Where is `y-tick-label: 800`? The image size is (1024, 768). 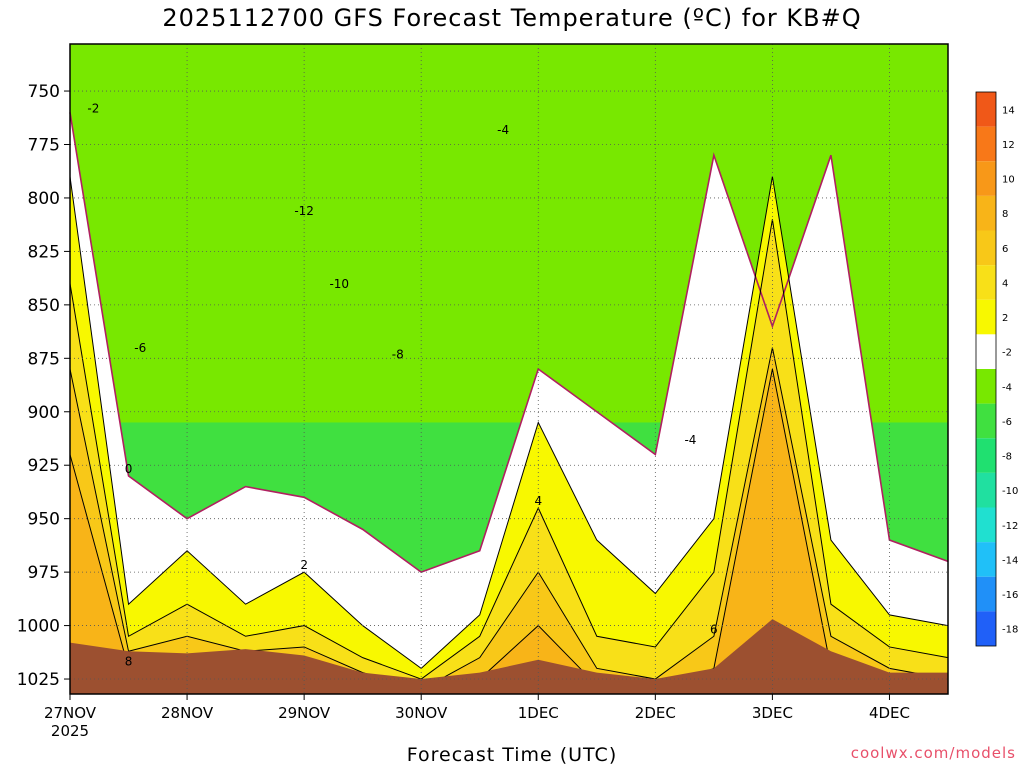 y-tick-label: 800 is located at coordinates (44, 199).